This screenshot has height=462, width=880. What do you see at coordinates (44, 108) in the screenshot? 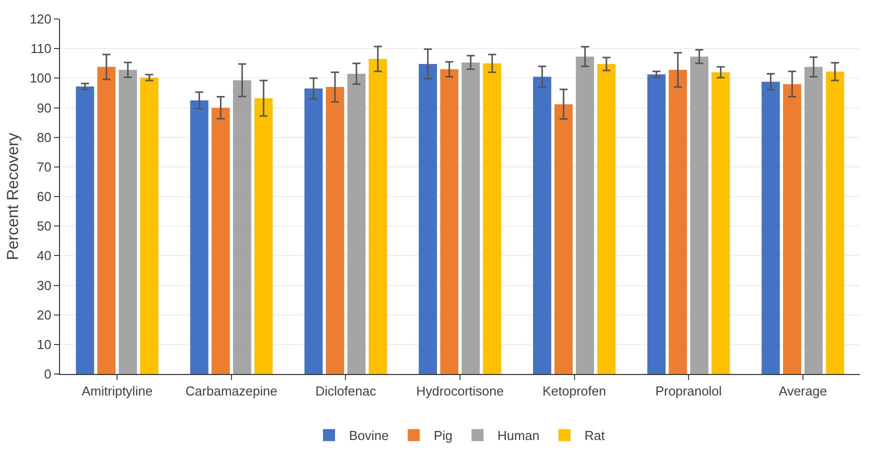
I see `y-tick-label: 90` at bounding box center [44, 108].